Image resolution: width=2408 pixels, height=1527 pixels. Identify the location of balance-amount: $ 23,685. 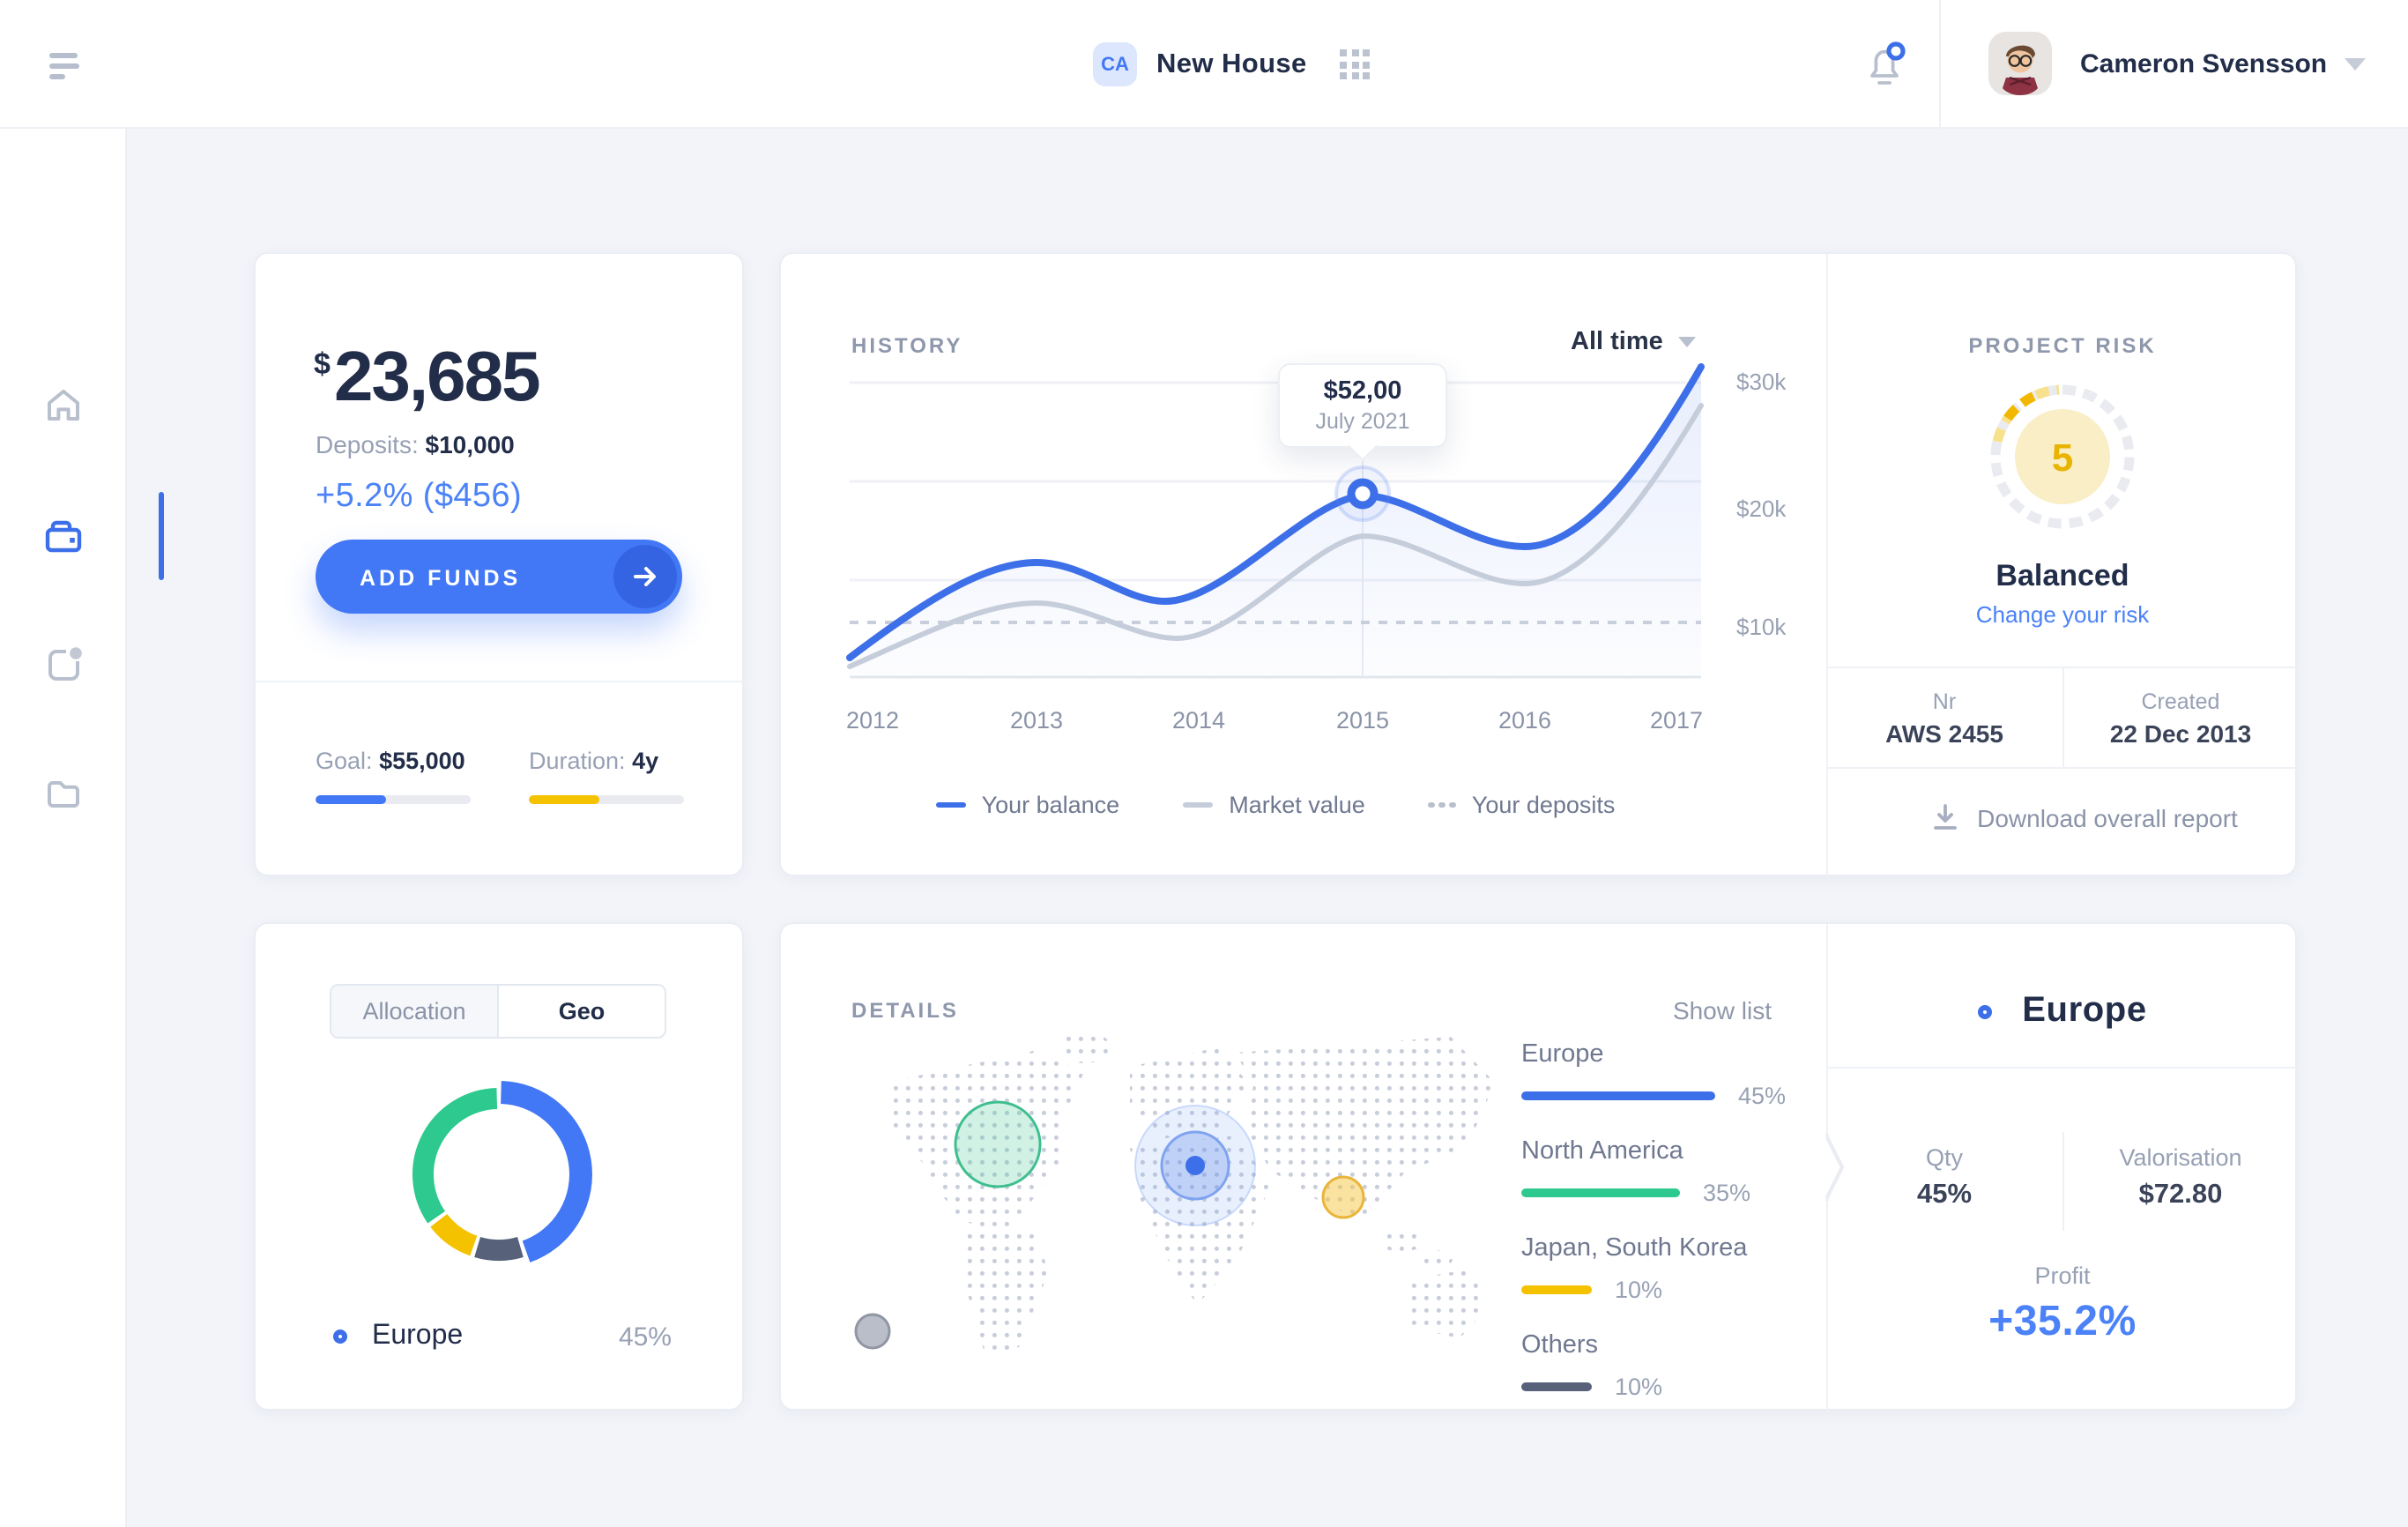
(427, 377).